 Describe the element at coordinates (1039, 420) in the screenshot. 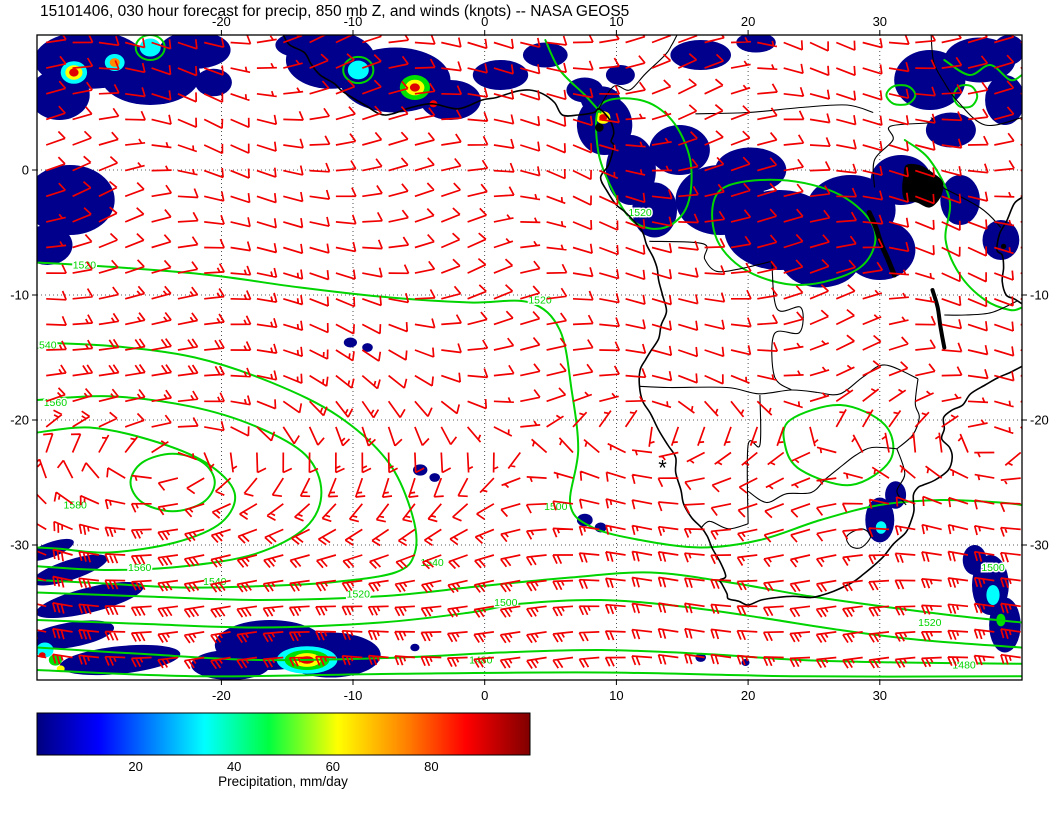

I see `y-tick-label-right: -20` at that location.